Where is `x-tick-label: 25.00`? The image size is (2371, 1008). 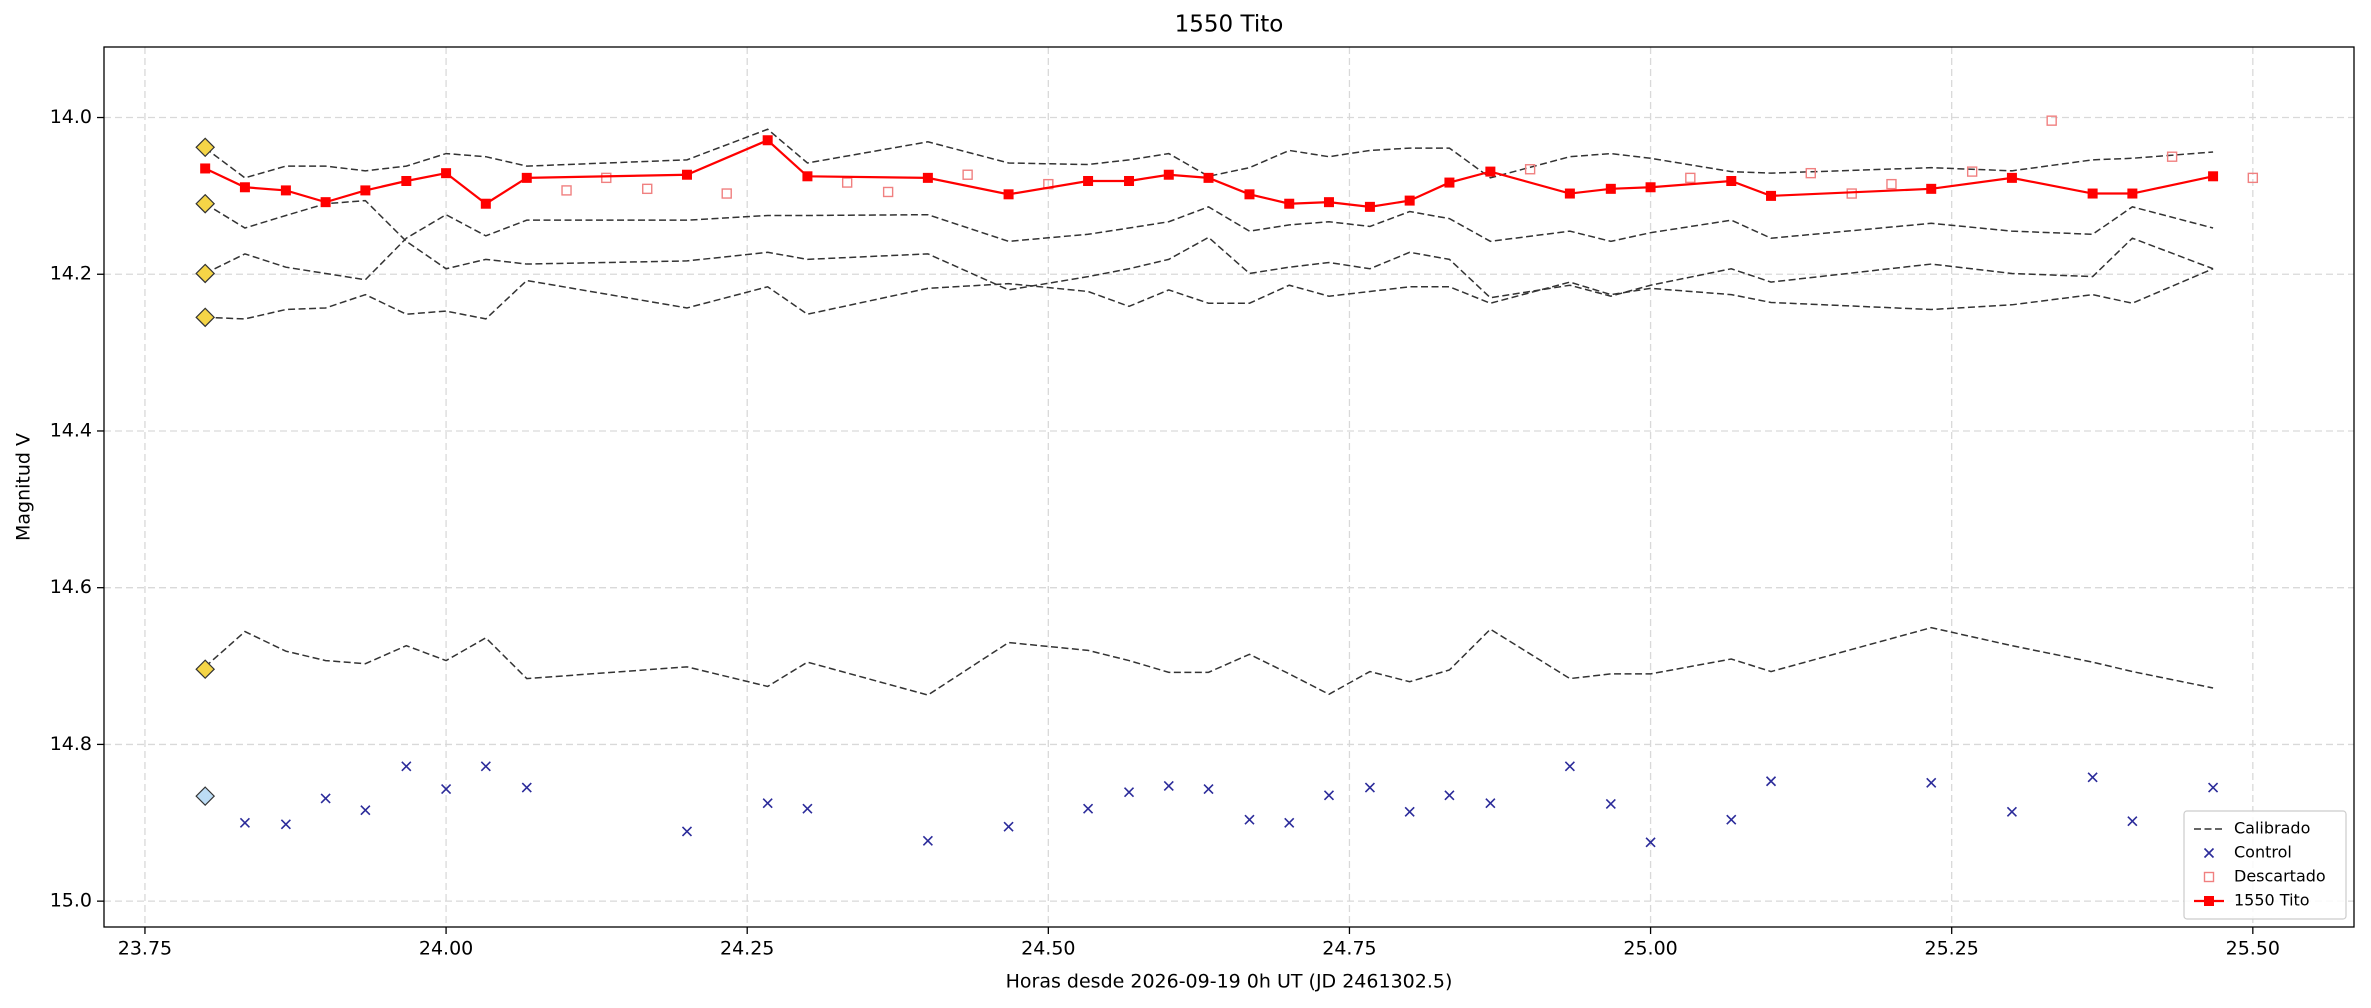
x-tick-label: 25.00 is located at coordinates (1650, 949).